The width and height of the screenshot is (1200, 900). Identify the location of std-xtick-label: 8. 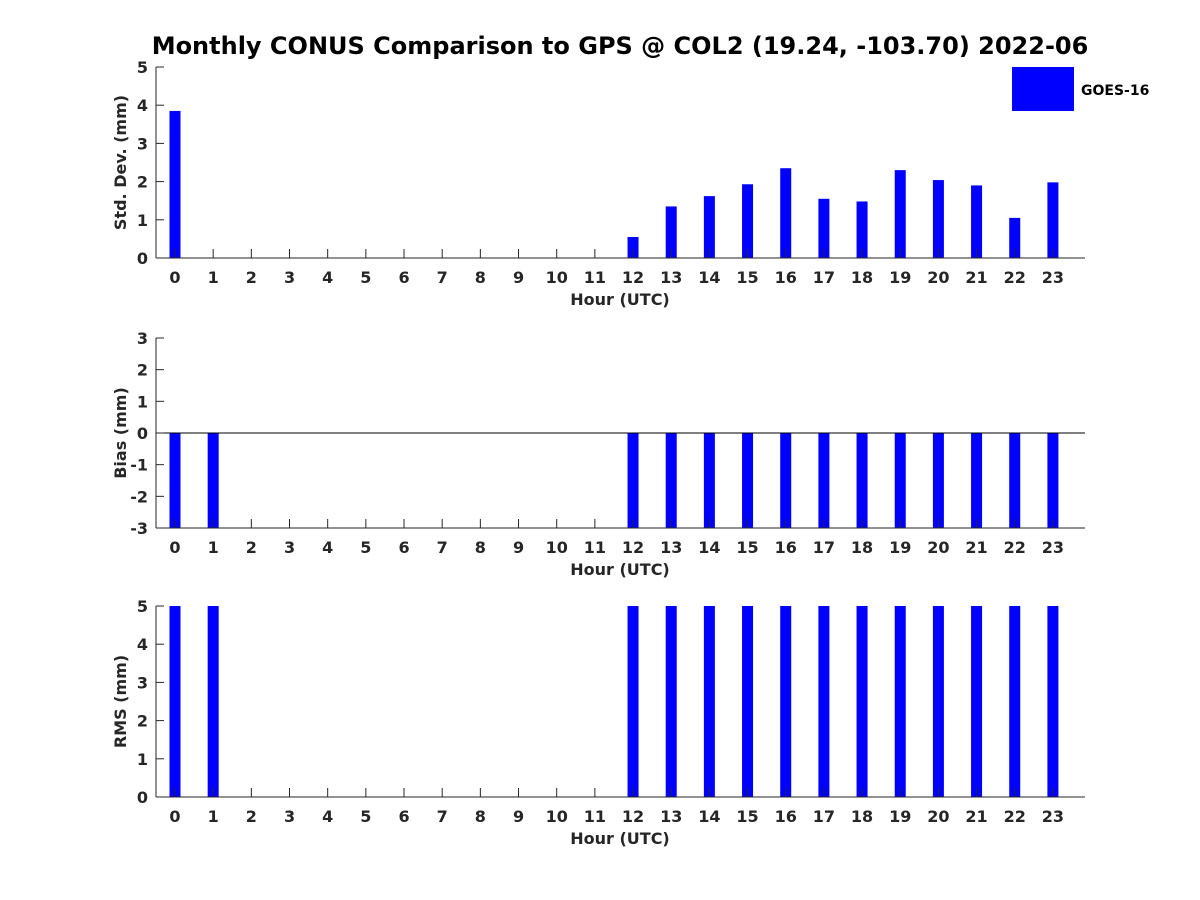
(480, 277).